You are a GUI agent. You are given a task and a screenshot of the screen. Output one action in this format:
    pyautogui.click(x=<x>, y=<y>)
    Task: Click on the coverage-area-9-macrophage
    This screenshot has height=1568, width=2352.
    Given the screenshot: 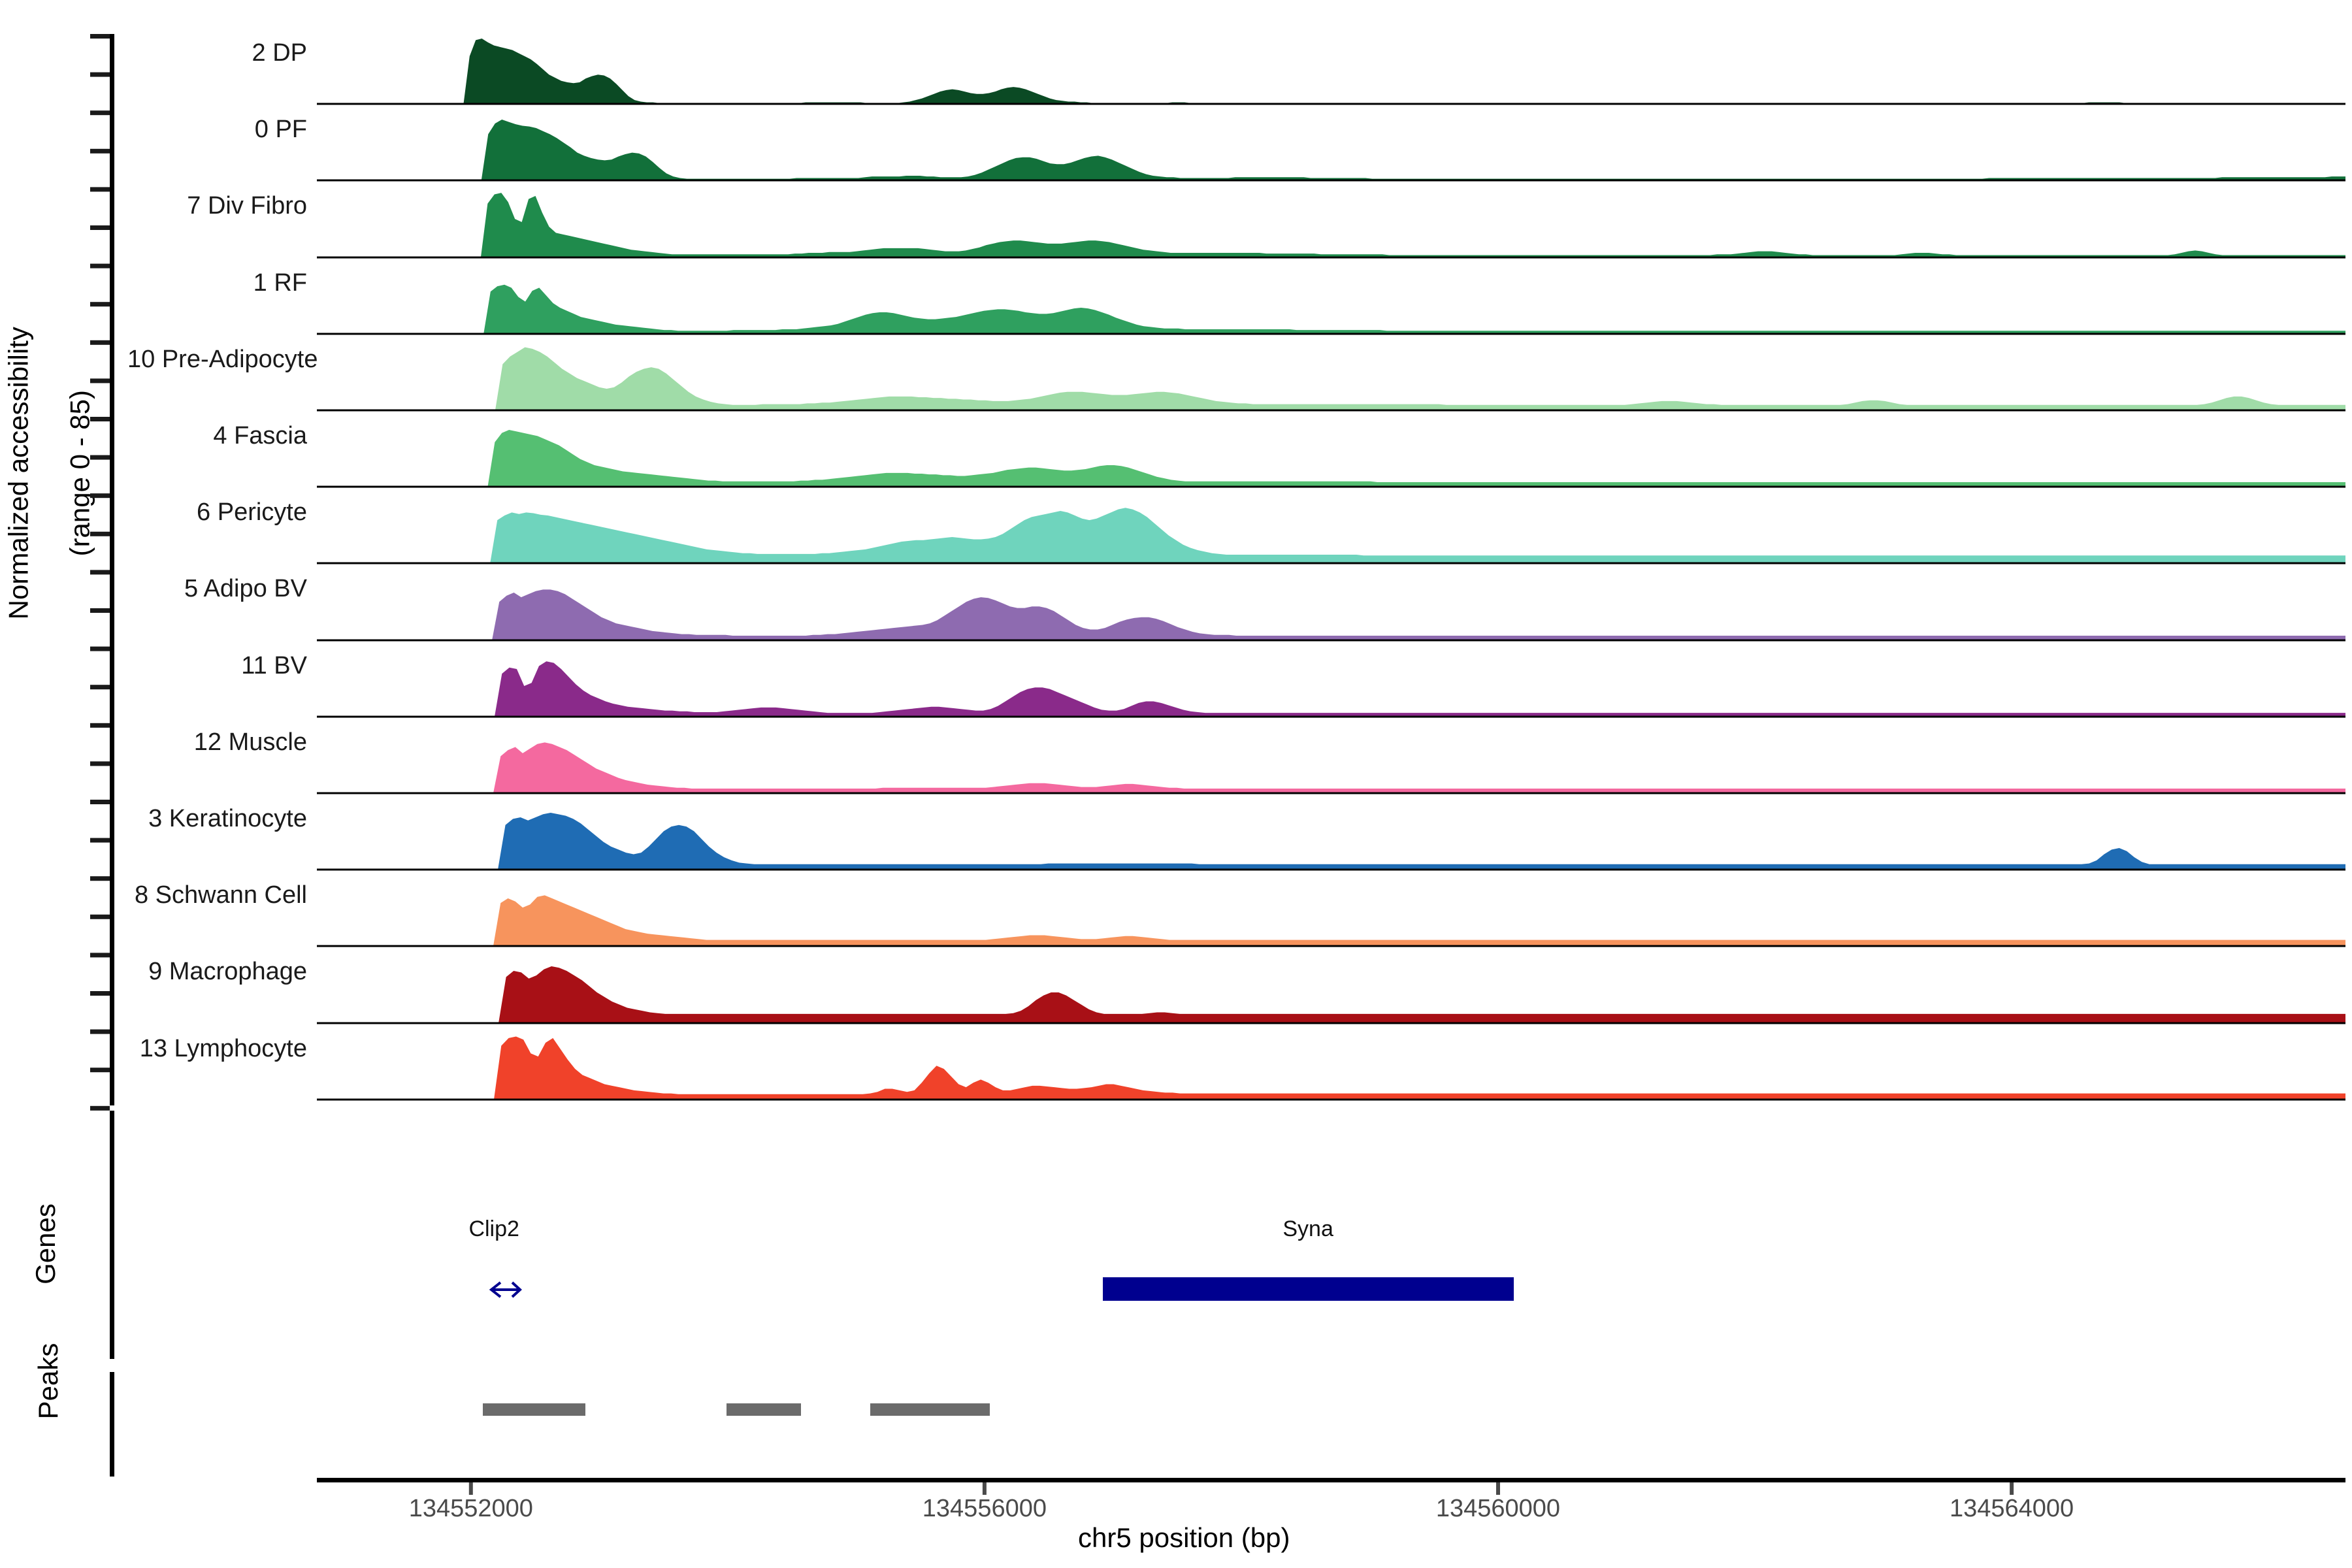 What is the action you would take?
    pyautogui.click(x=1331, y=995)
    